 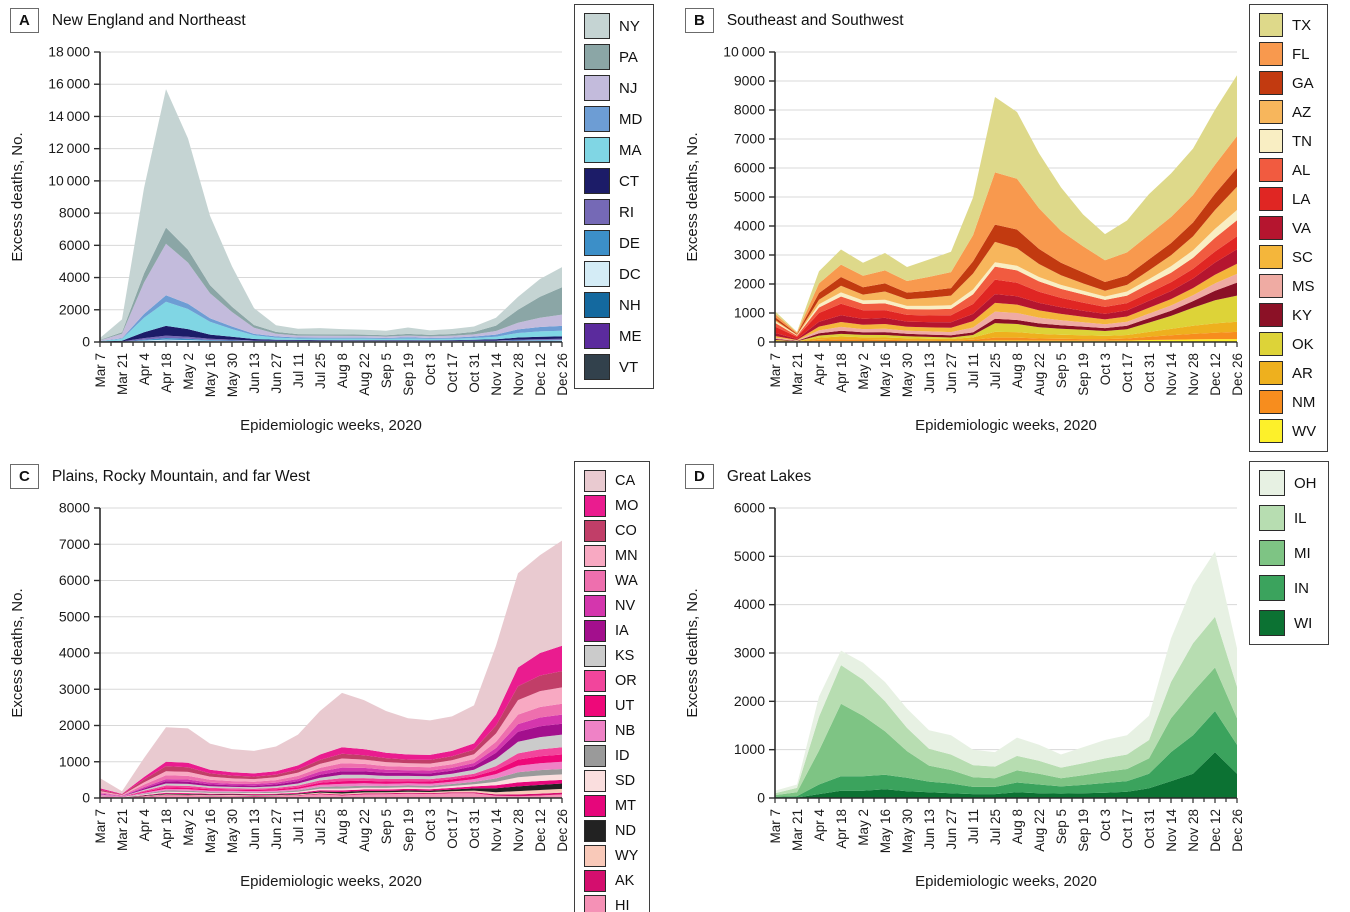 What do you see at coordinates (1287, 344) in the screenshot?
I see `legend-item-OK: OK` at bounding box center [1287, 344].